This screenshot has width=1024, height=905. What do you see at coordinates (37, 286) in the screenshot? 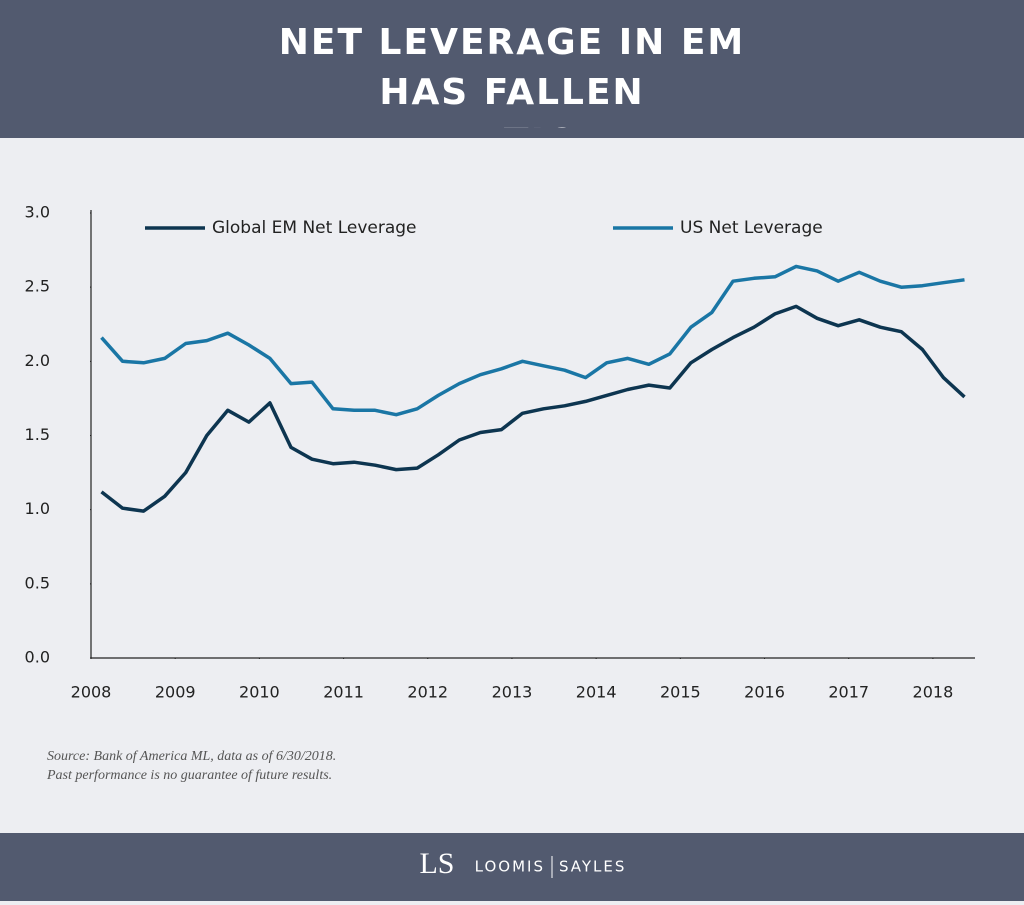
I see `y-tick-label: 2.5` at bounding box center [37, 286].